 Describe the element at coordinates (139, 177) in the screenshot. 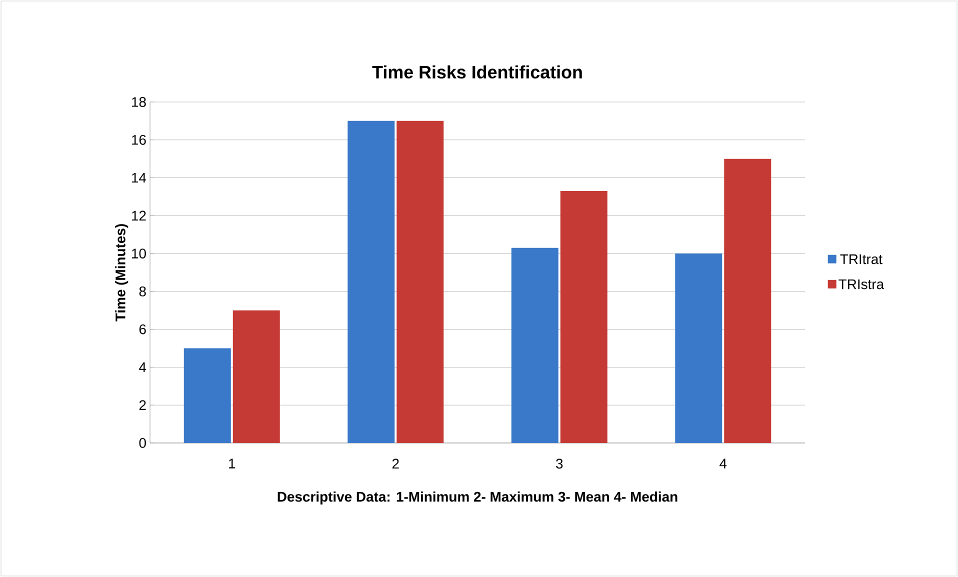

I see `y-tick-label: 14` at that location.